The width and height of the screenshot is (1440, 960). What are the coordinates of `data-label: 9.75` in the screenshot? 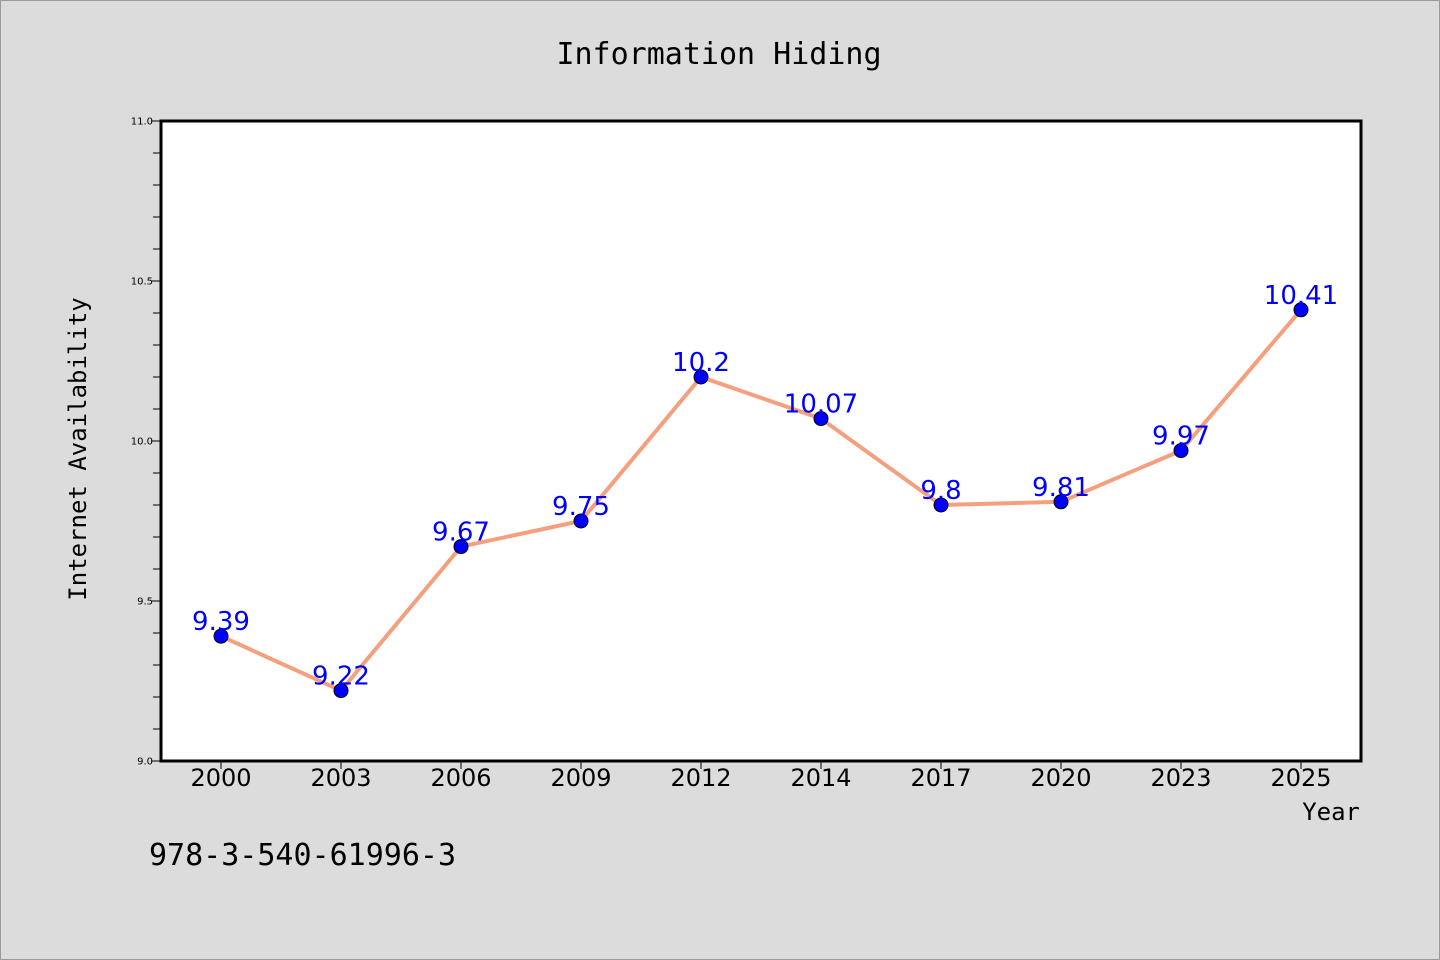 It's located at (581, 507).